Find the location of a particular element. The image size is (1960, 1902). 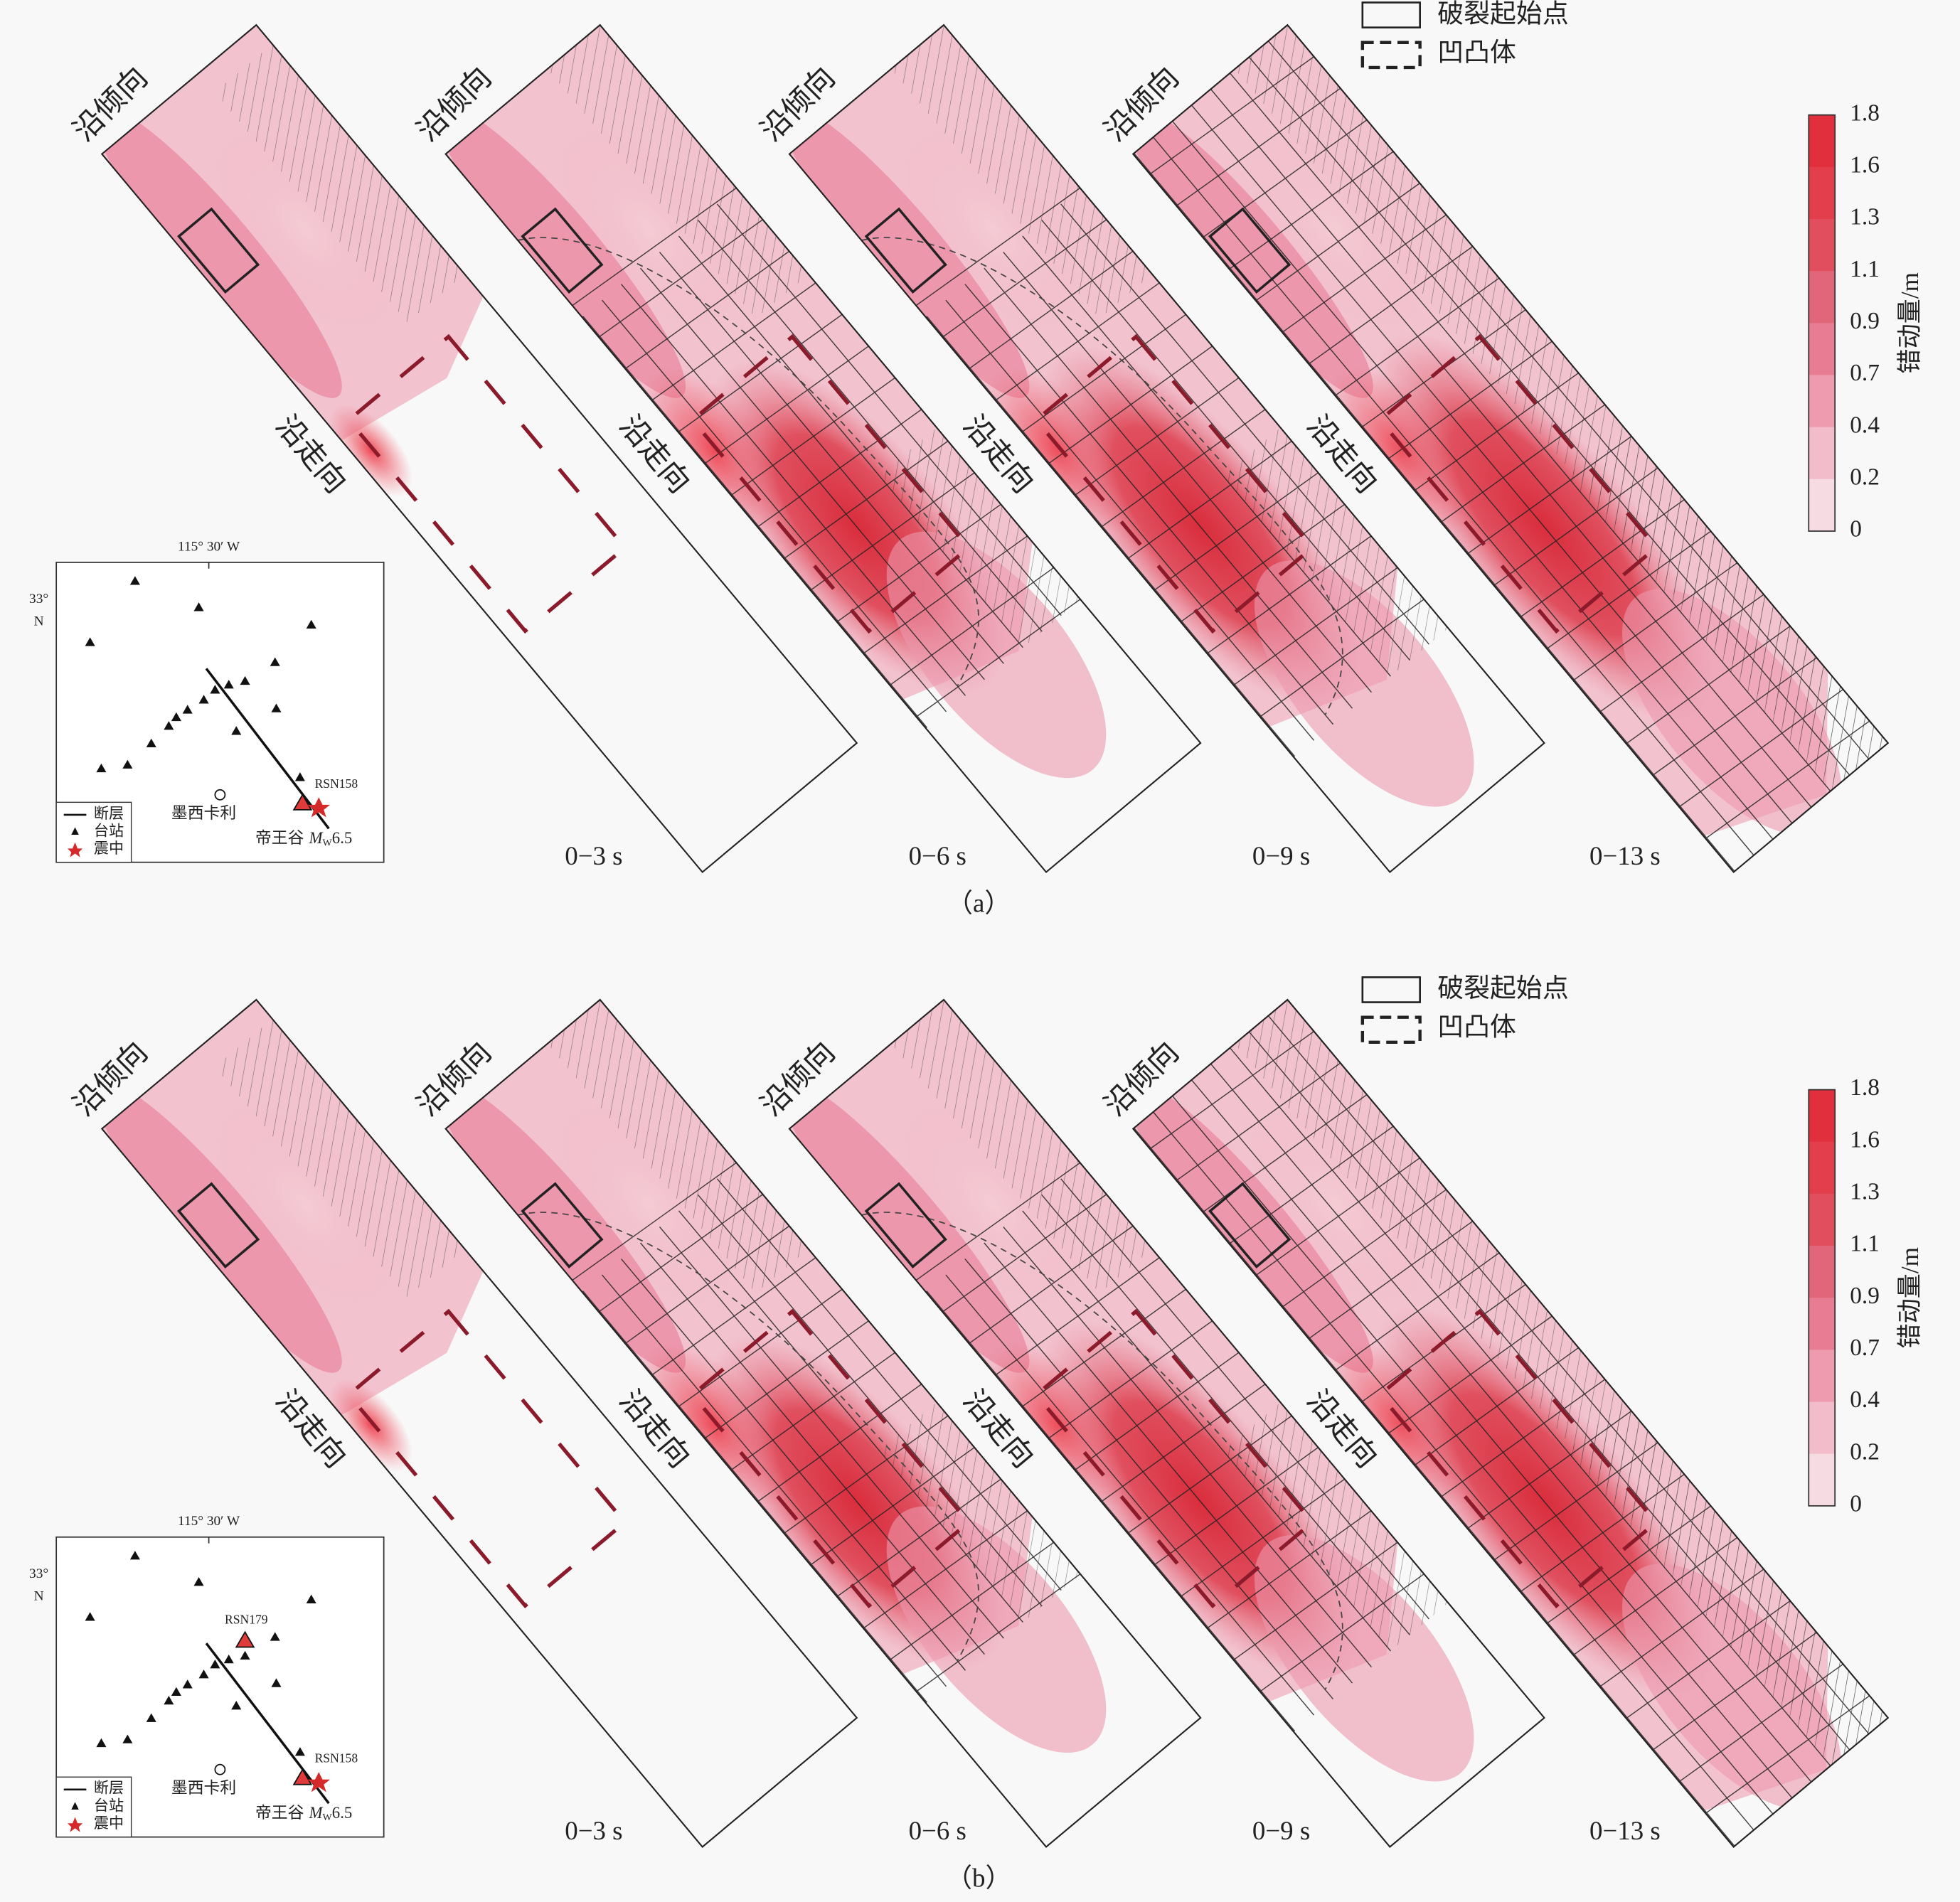

slip-edge is located at coordinates (222, 252).